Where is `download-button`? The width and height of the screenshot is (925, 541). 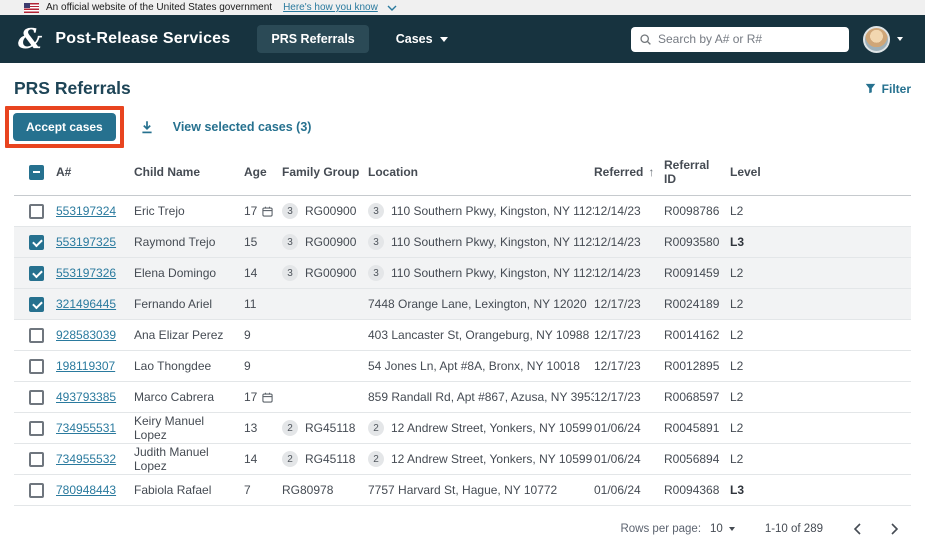
download-button is located at coordinates (147, 127).